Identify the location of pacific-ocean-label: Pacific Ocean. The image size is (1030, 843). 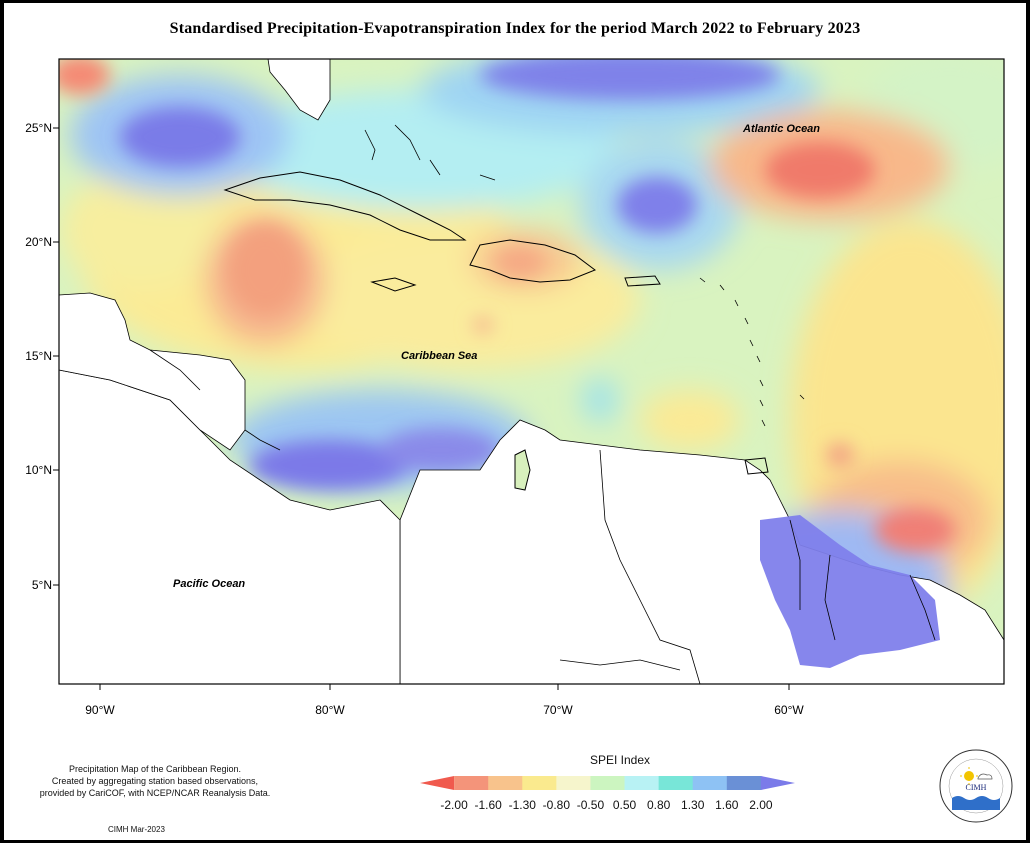
(209, 584).